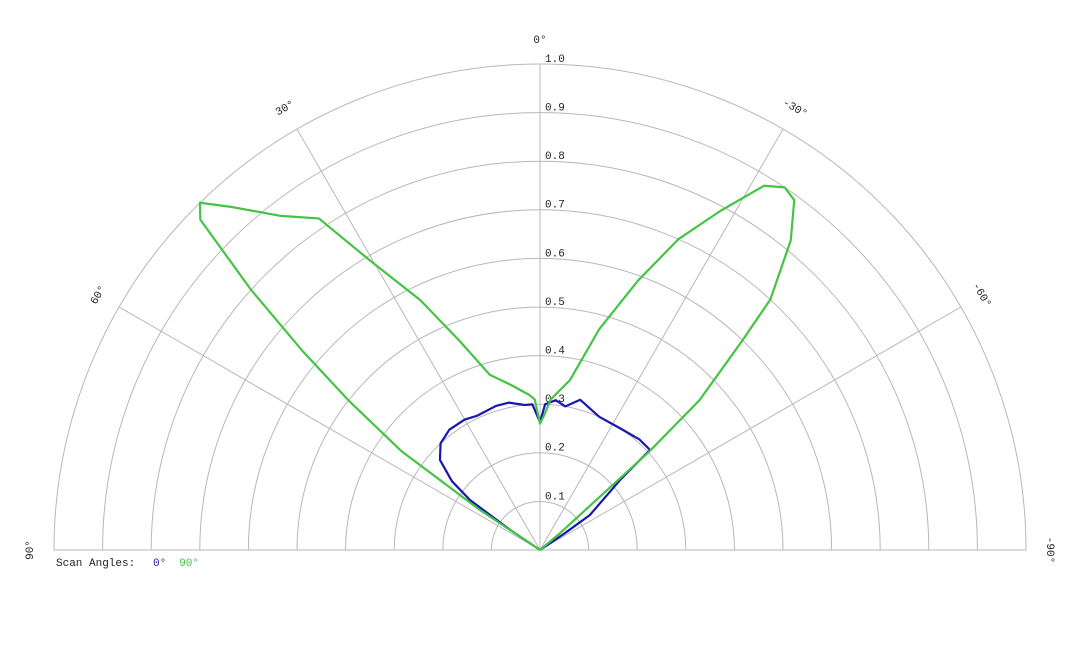 The image size is (1080, 648). I want to click on r-tick-label: 0.2, so click(555, 449).